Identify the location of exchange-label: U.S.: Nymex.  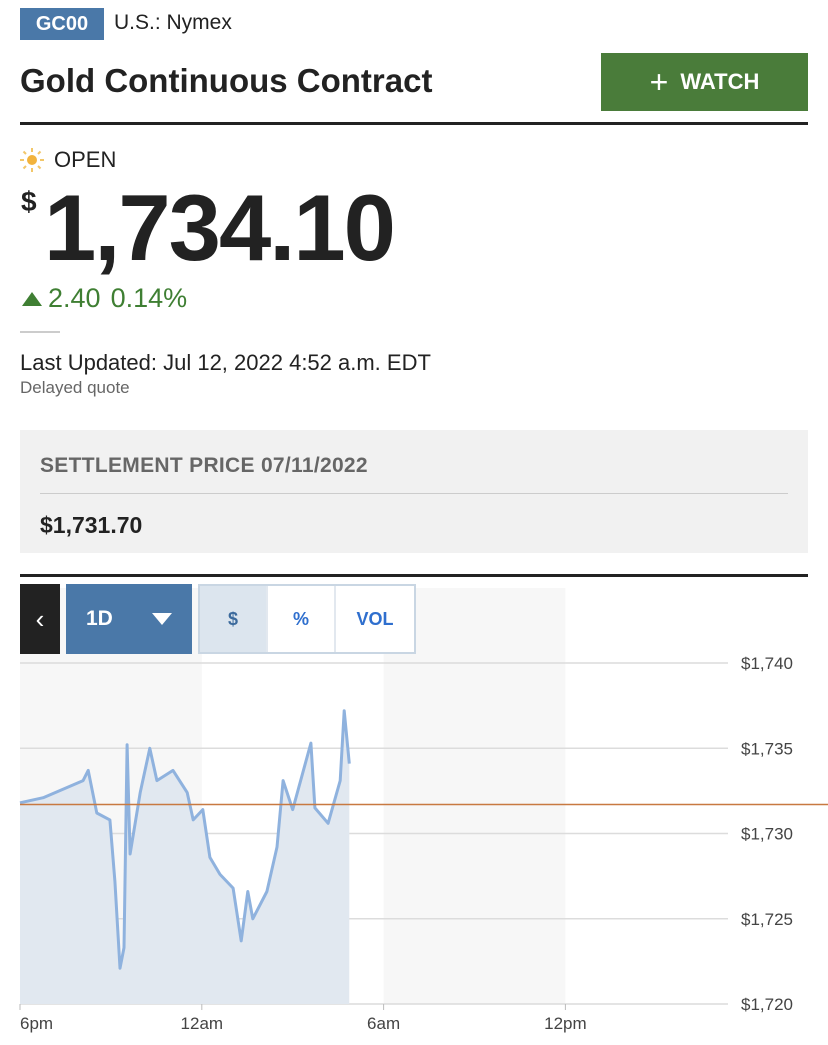
(173, 22).